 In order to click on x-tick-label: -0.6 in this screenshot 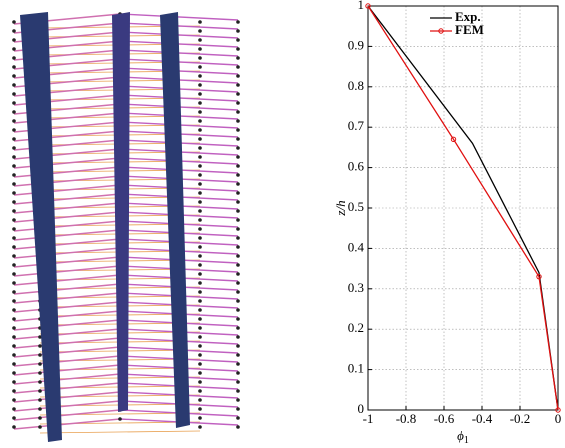, I will do `click(444, 418)`.